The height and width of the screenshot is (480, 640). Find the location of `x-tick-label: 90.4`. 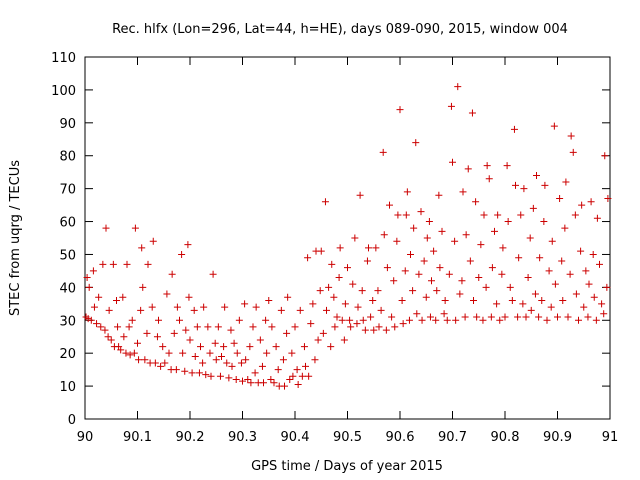

x-tick-label: 90.4 is located at coordinates (295, 437).